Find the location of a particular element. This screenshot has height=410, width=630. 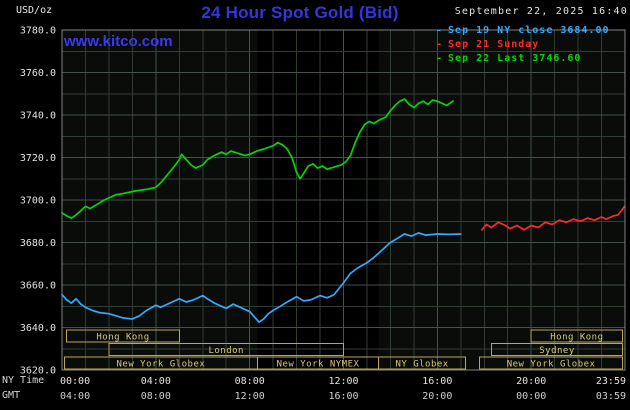

y-tick-label: 3660.0 is located at coordinates (38, 286).